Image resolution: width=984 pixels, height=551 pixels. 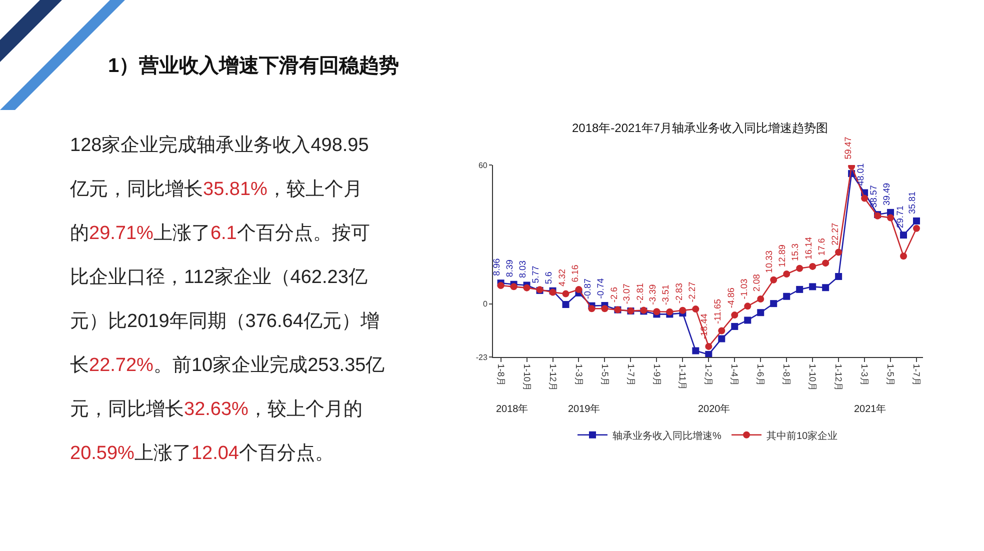 What do you see at coordinates (912, 202) in the screenshot?
I see `data-label: 35.81` at bounding box center [912, 202].